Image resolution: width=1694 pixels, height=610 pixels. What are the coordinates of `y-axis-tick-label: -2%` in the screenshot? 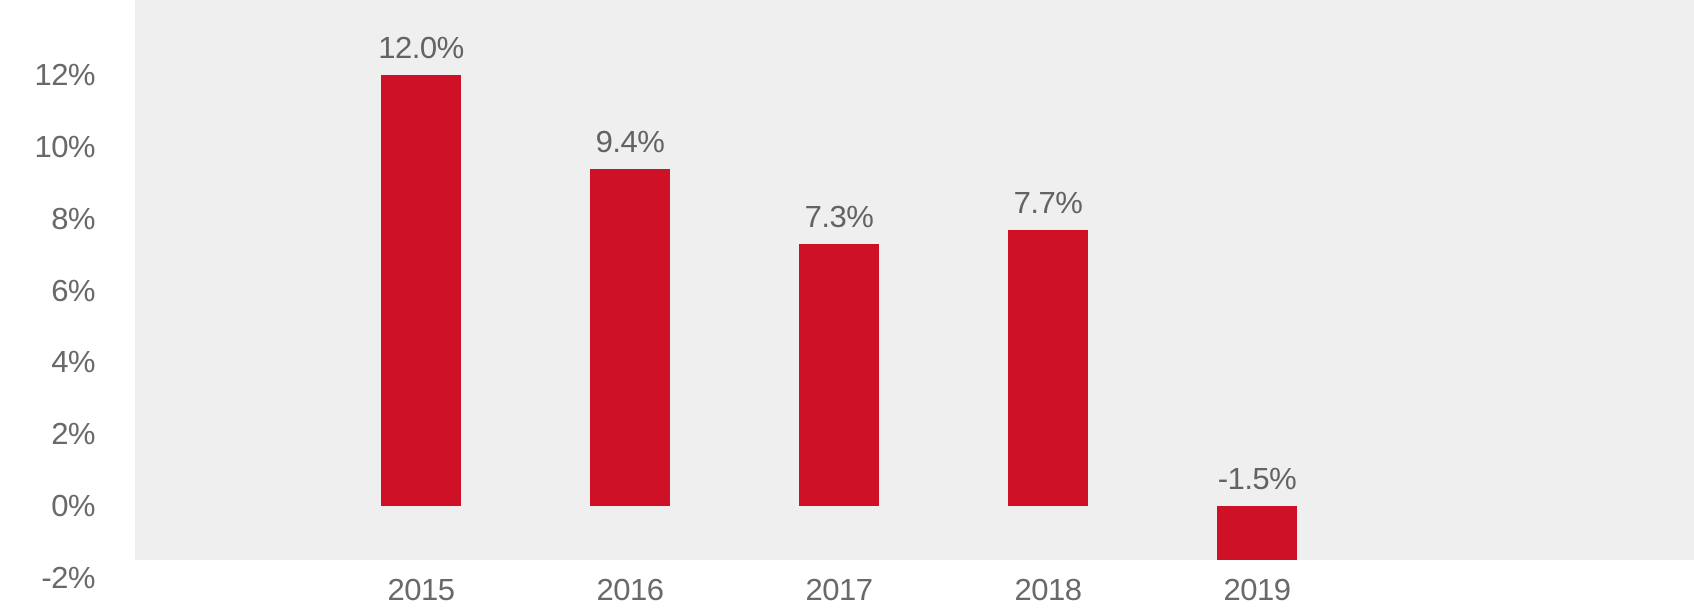 It's located at (68, 577).